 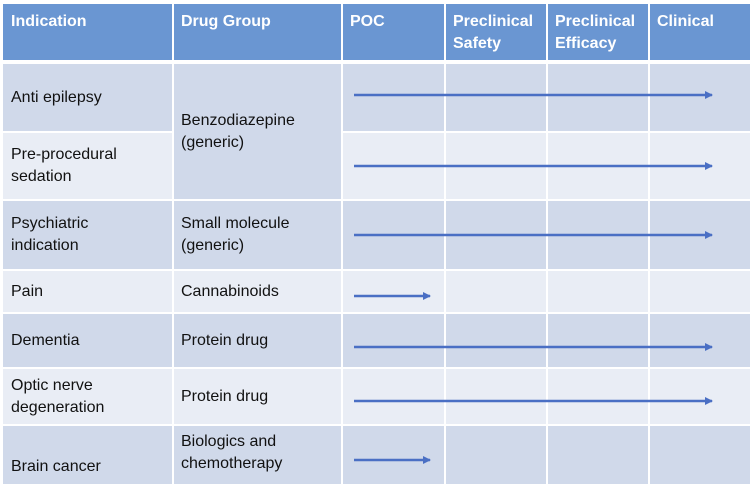 I want to click on header-separator, so click(x=376, y=62).